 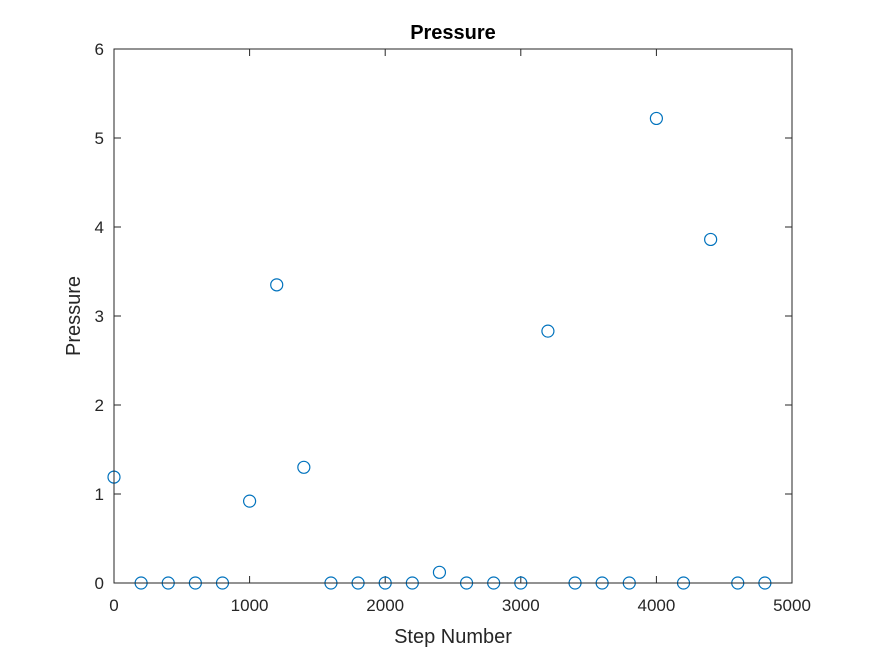 I want to click on x-tick-label: 0, so click(x=113, y=605).